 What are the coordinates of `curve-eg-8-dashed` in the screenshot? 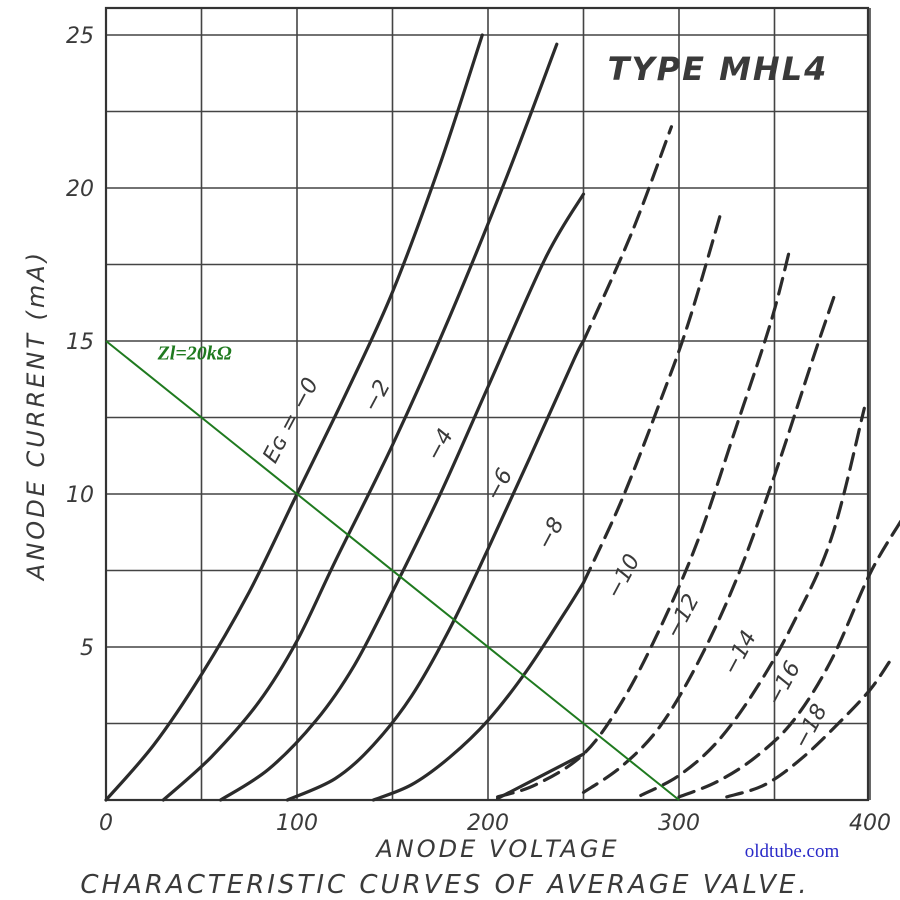 It's located at (652, 397).